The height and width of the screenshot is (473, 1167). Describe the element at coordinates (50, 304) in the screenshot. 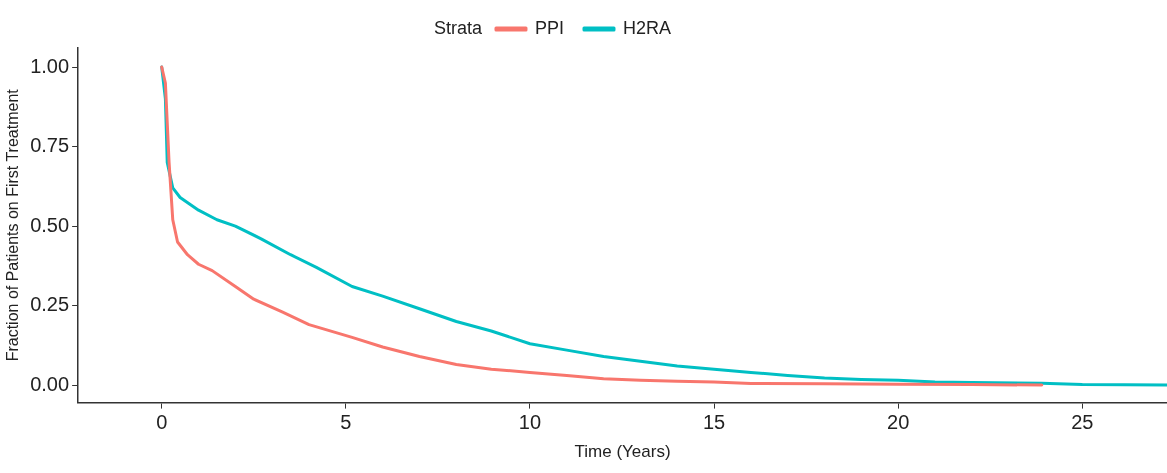

I see `y-tick-label: 0.25` at that location.